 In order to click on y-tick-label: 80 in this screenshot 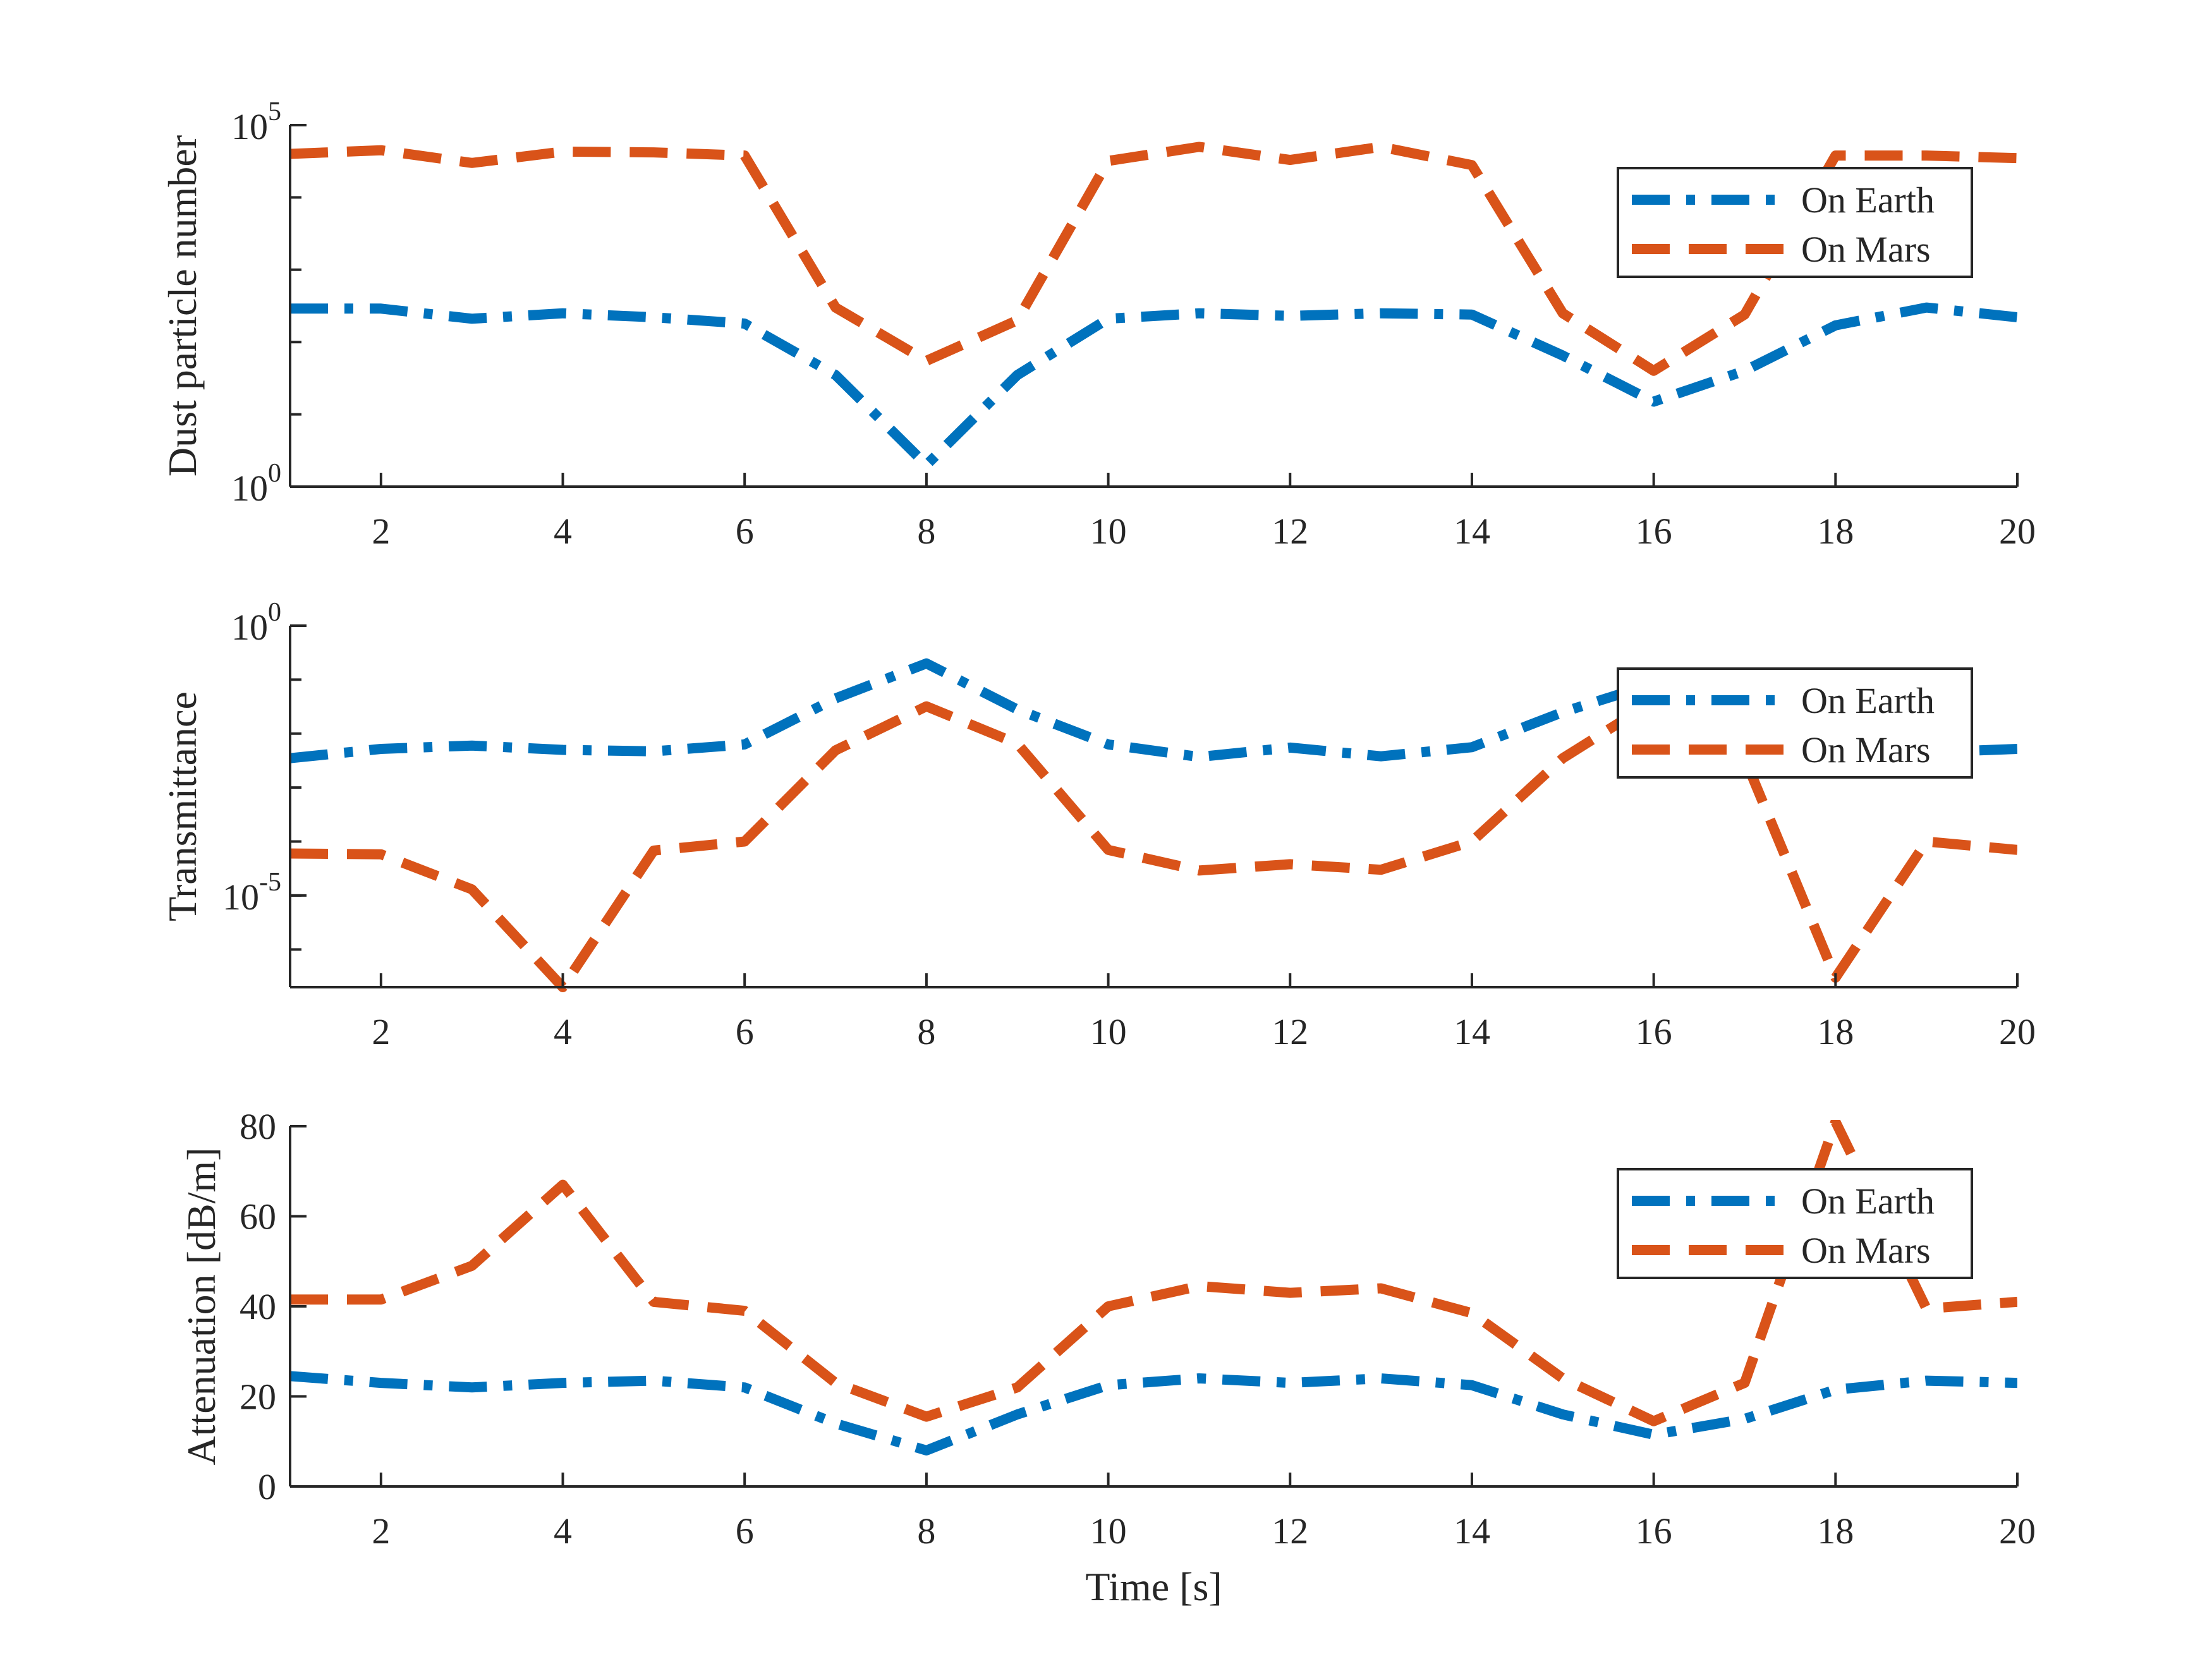, I will do `click(258, 1126)`.